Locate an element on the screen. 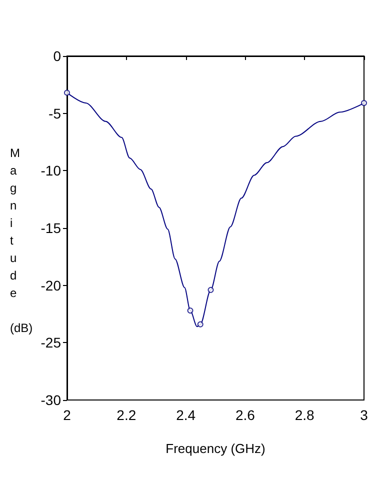 This screenshot has width=392, height=481. x-tick-label: 2.6 is located at coordinates (245, 415).